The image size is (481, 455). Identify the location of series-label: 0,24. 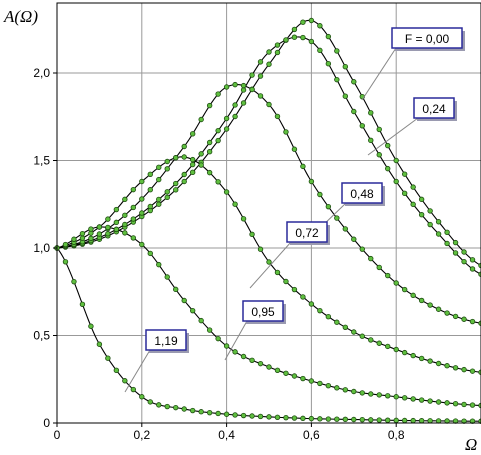
(434, 109).